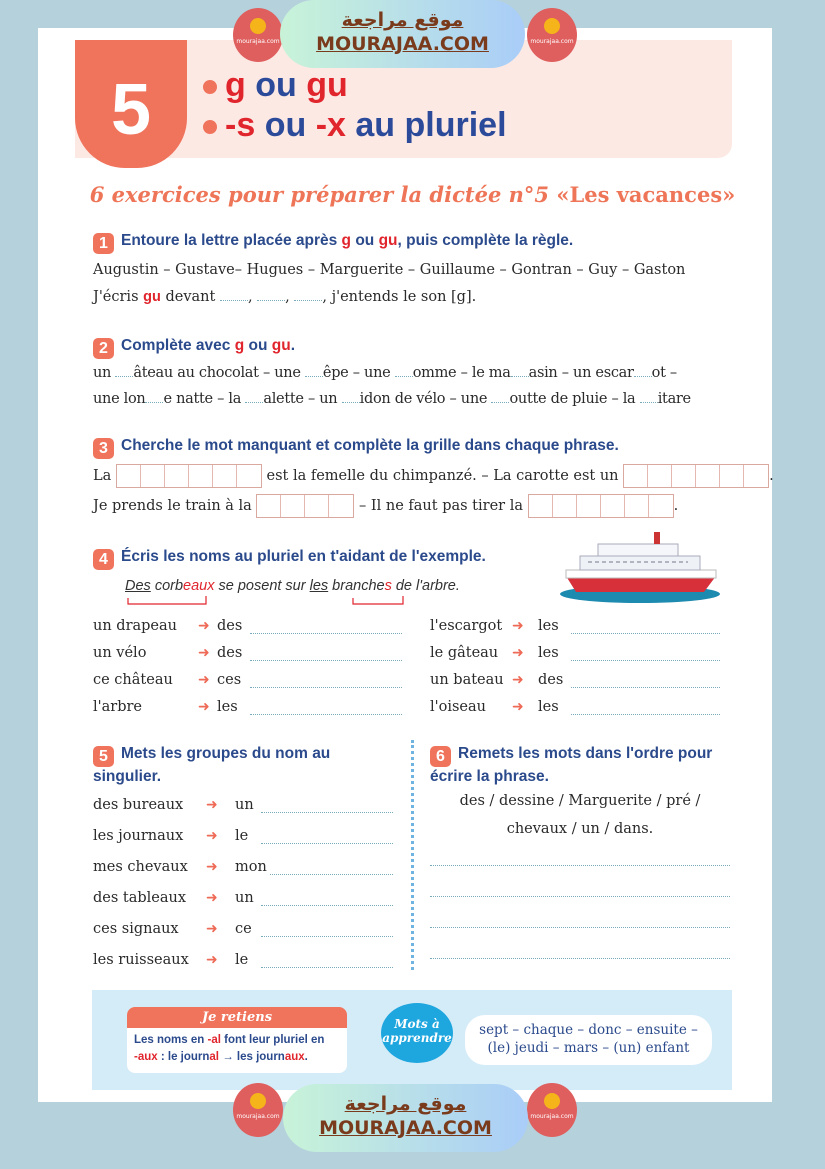 Image resolution: width=825 pixels, height=1169 pixels. Describe the element at coordinates (135, 626) in the screenshot. I see `noun-singular: un drapeau` at that location.